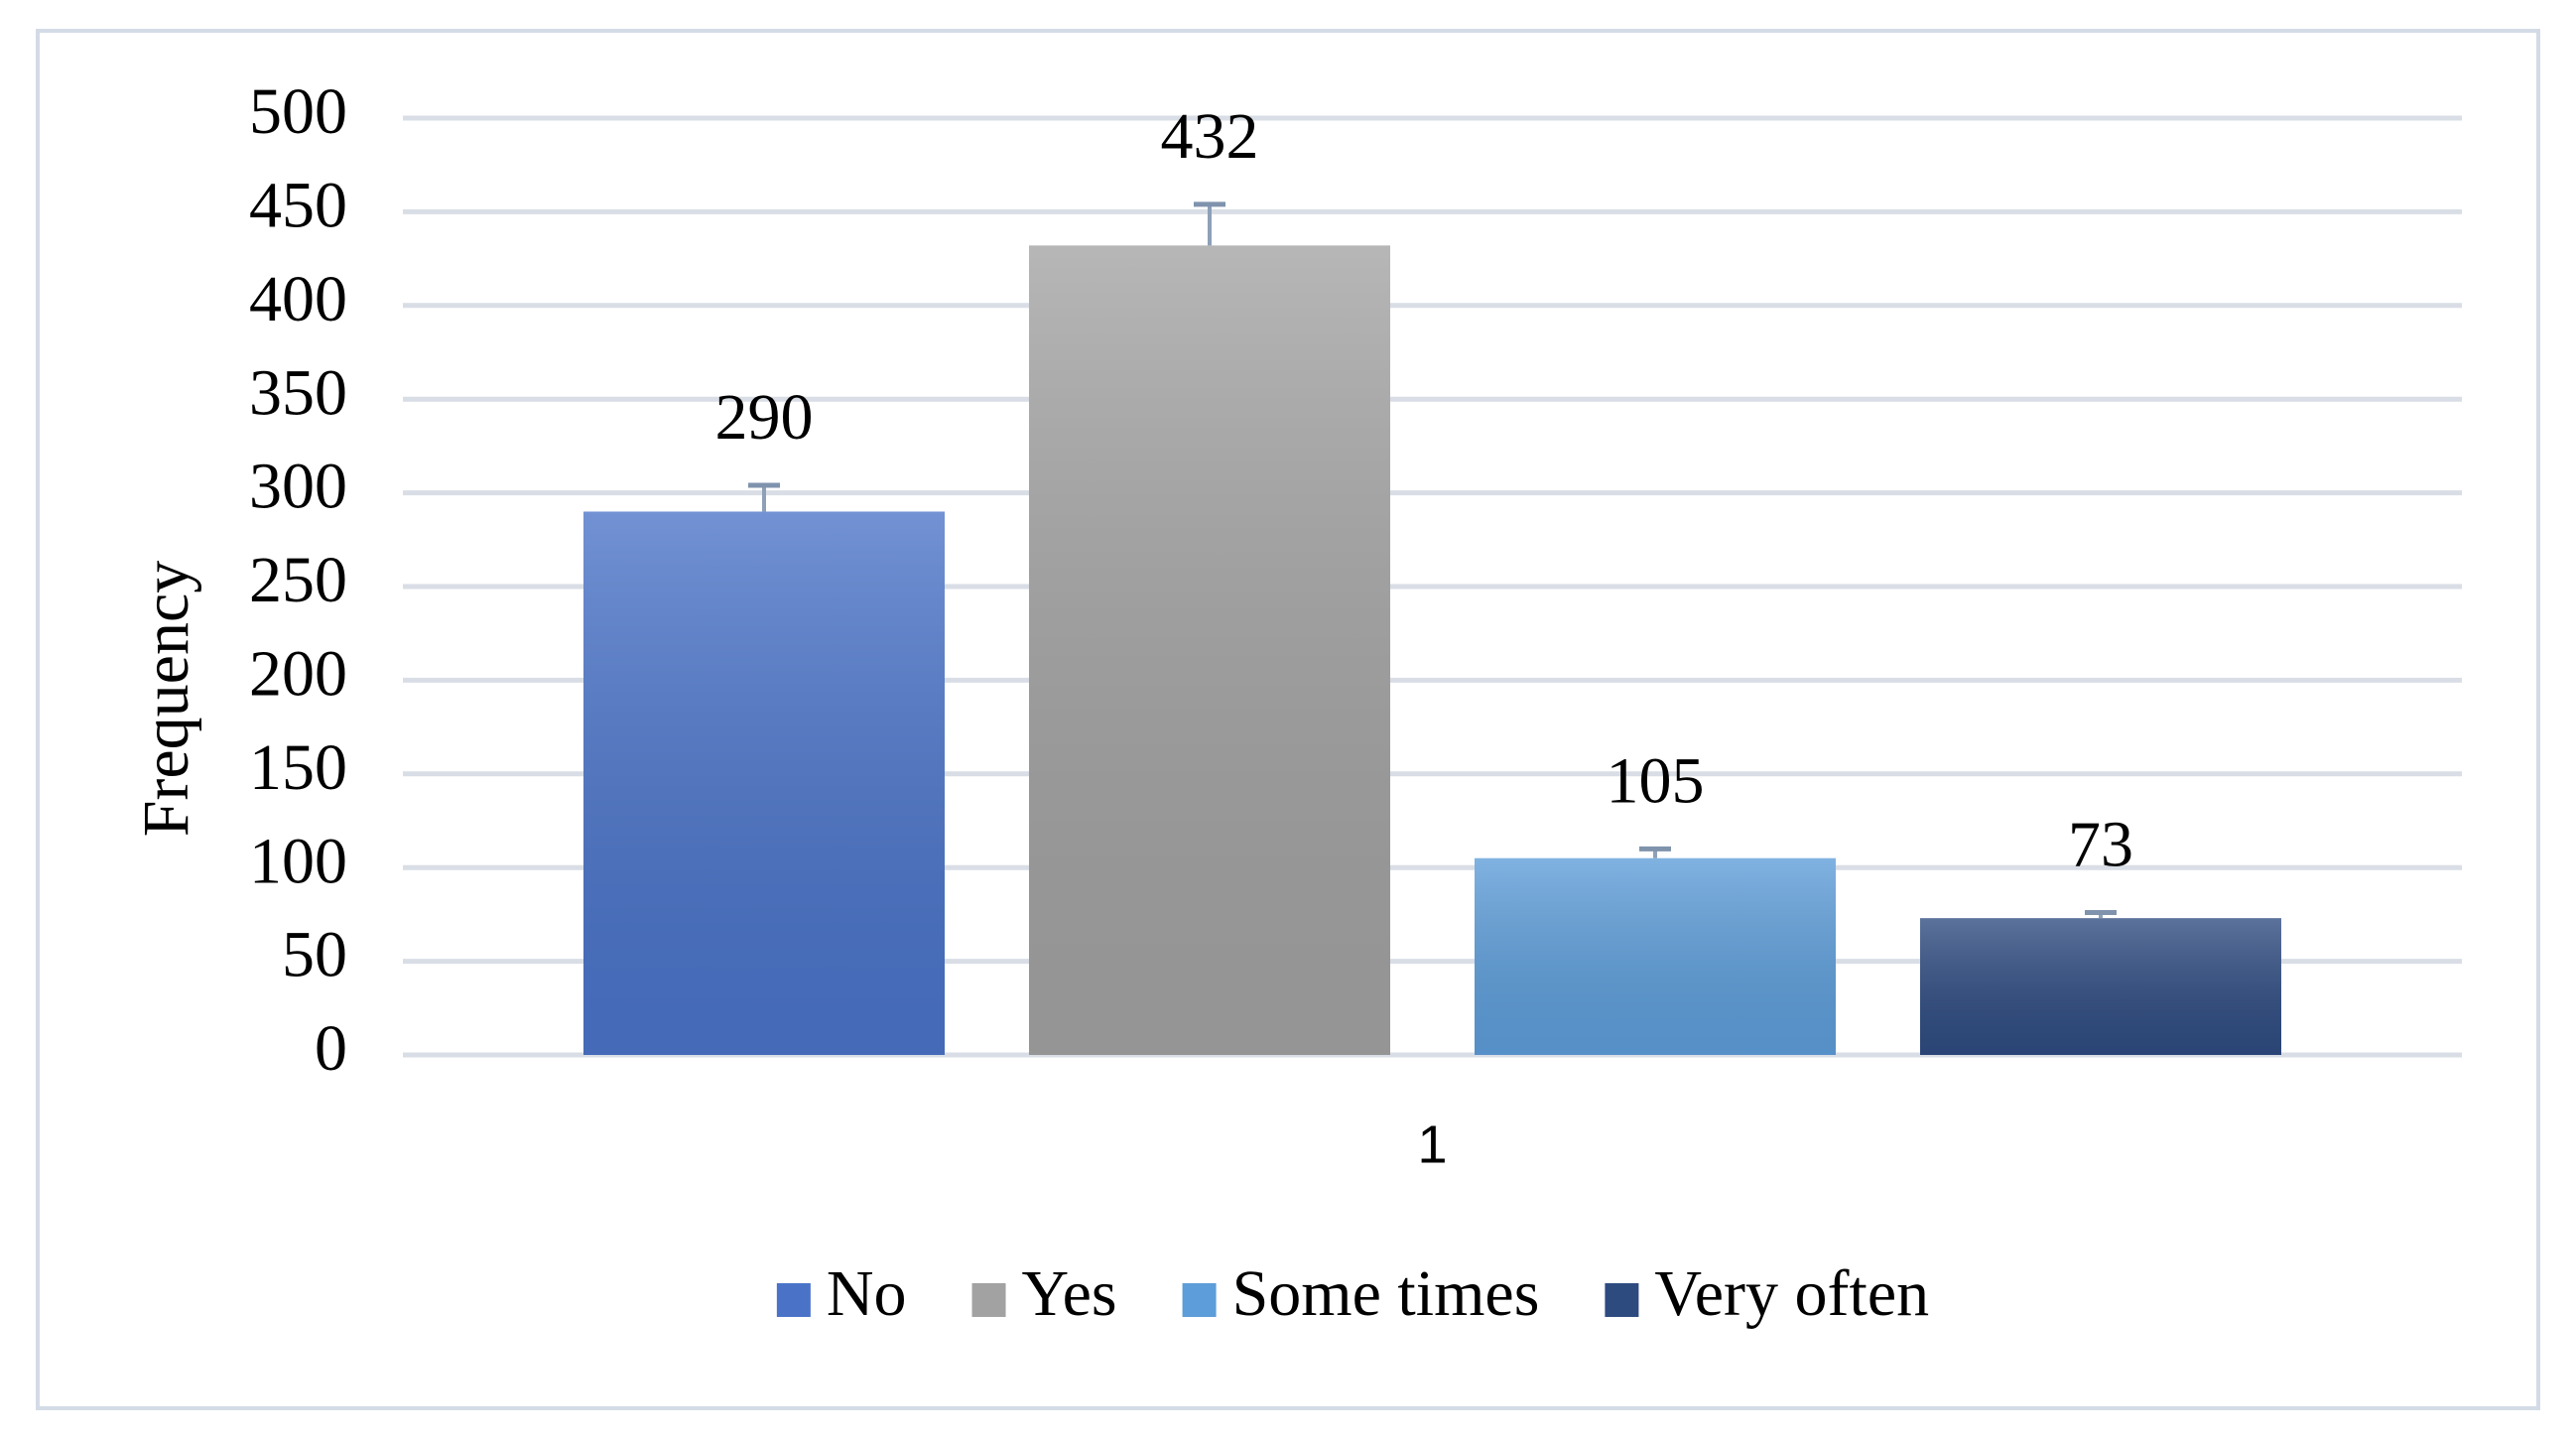  What do you see at coordinates (298, 580) in the screenshot?
I see `y-tick-label: 250` at bounding box center [298, 580].